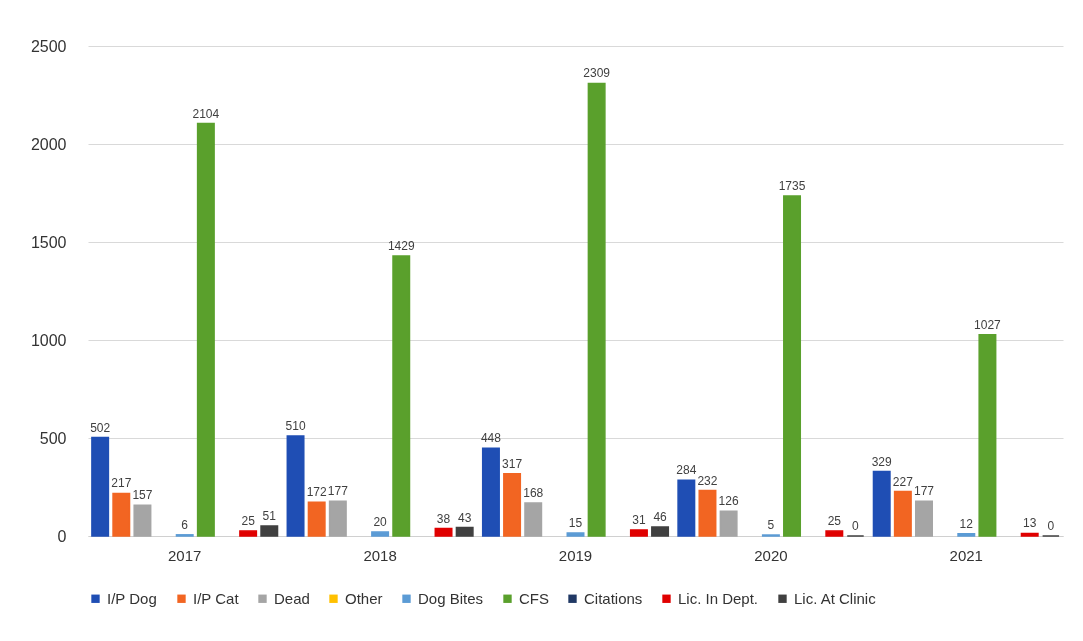  What do you see at coordinates (142, 495) in the screenshot?
I see `data-label: 157` at bounding box center [142, 495].